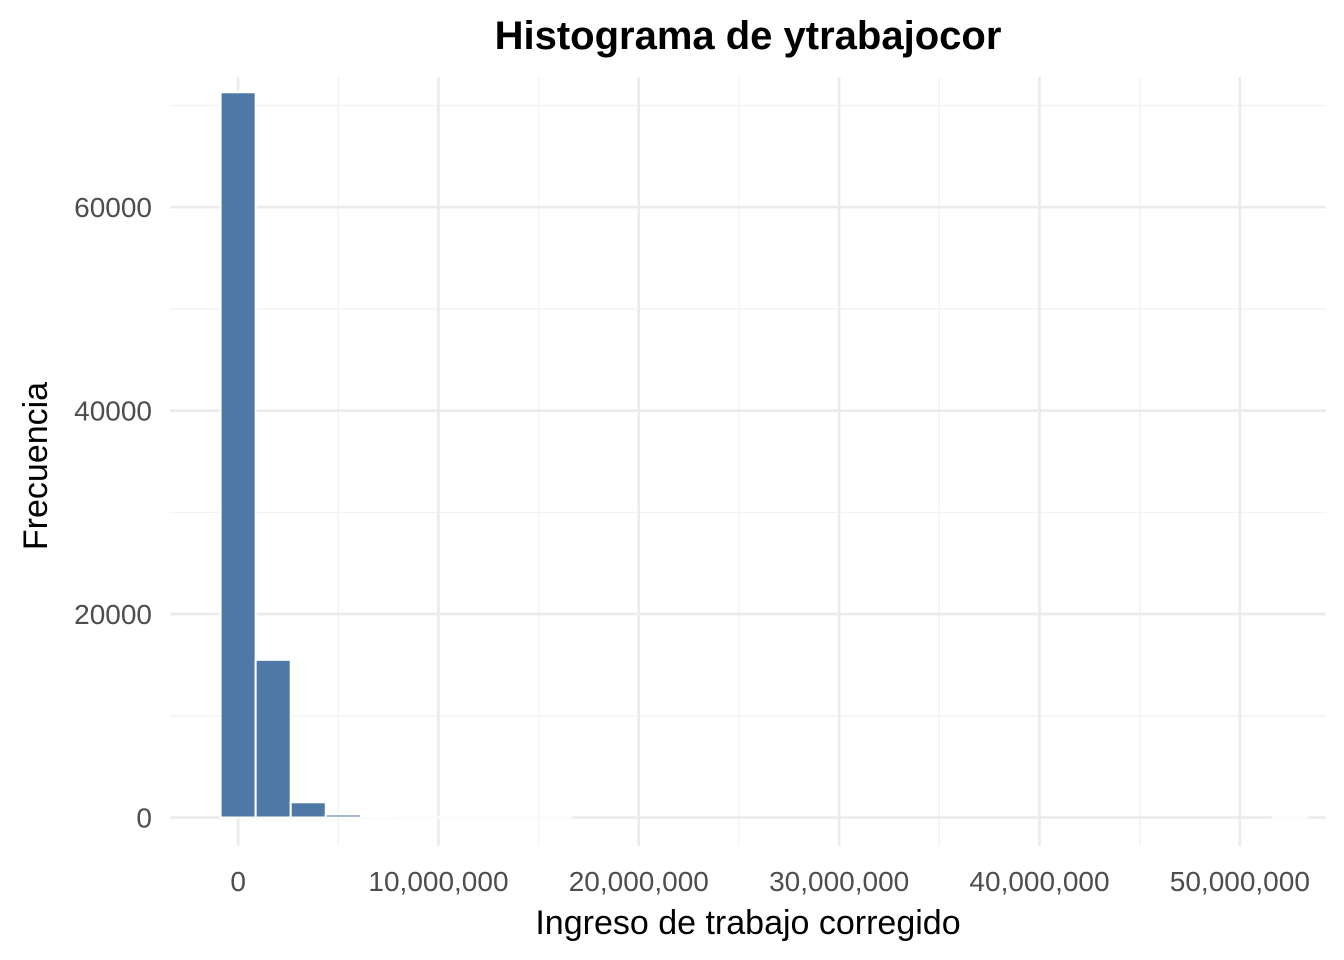  Describe the element at coordinates (144, 818) in the screenshot. I see `y-tick-label: 0` at that location.